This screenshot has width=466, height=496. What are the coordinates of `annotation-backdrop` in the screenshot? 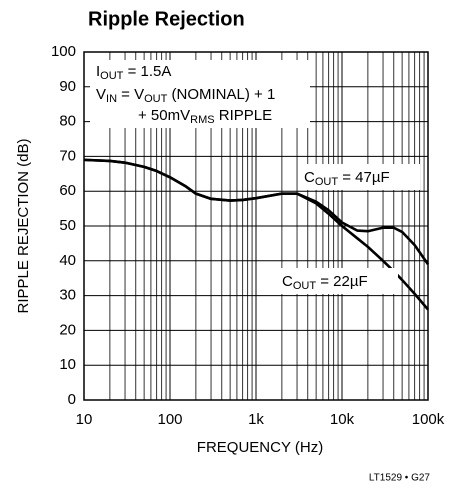 It's located at (200, 94).